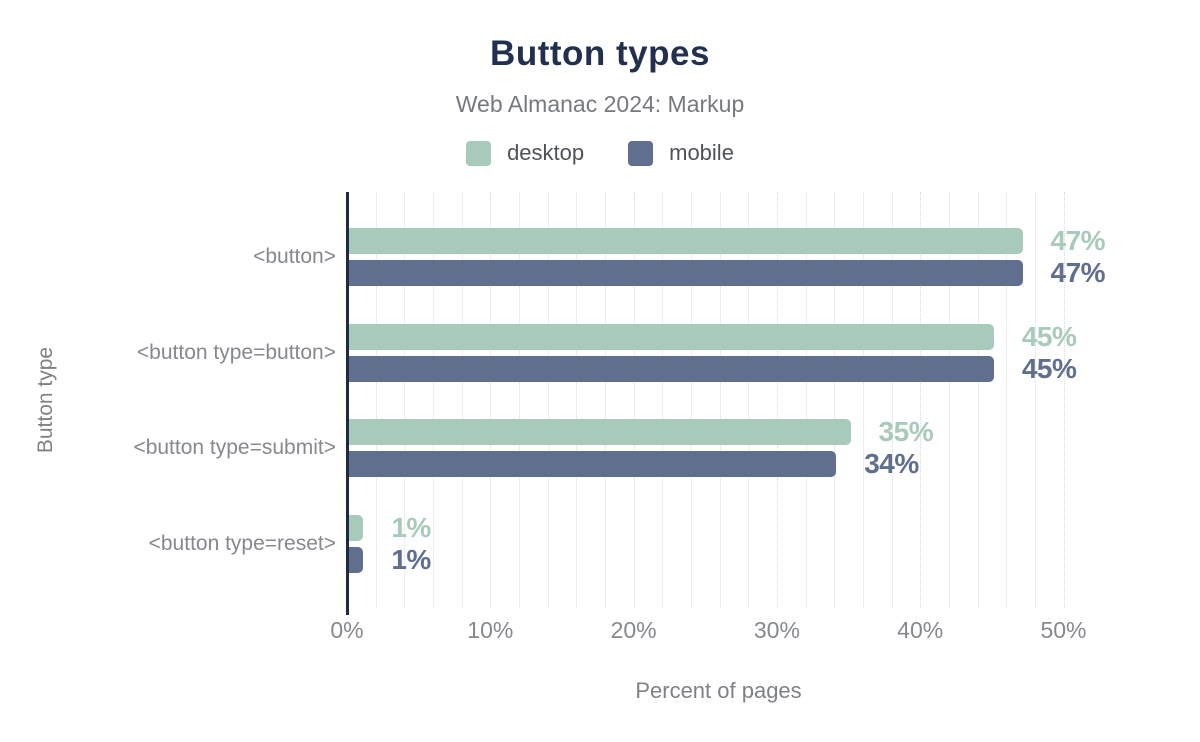 The image size is (1200, 742). What do you see at coordinates (1063, 630) in the screenshot?
I see `x-tick-label: 50%` at bounding box center [1063, 630].